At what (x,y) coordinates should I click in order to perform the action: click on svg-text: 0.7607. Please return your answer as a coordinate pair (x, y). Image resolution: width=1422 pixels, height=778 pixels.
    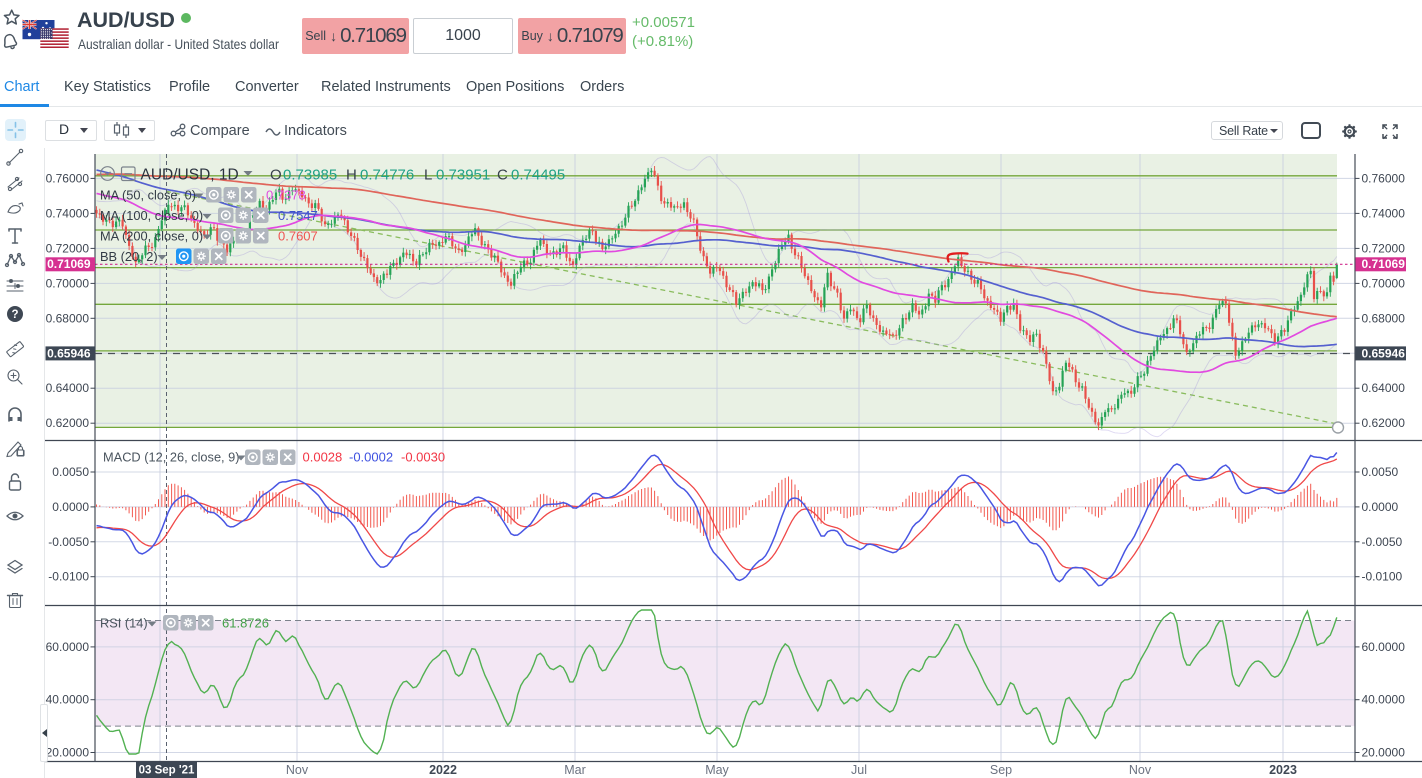
    Looking at the image, I should click on (298, 236).